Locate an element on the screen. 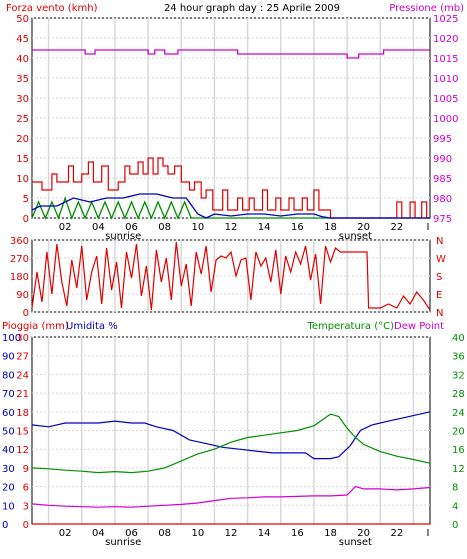 This screenshot has height=559, width=467. humidity-tick-label: 30 is located at coordinates (8, 469).